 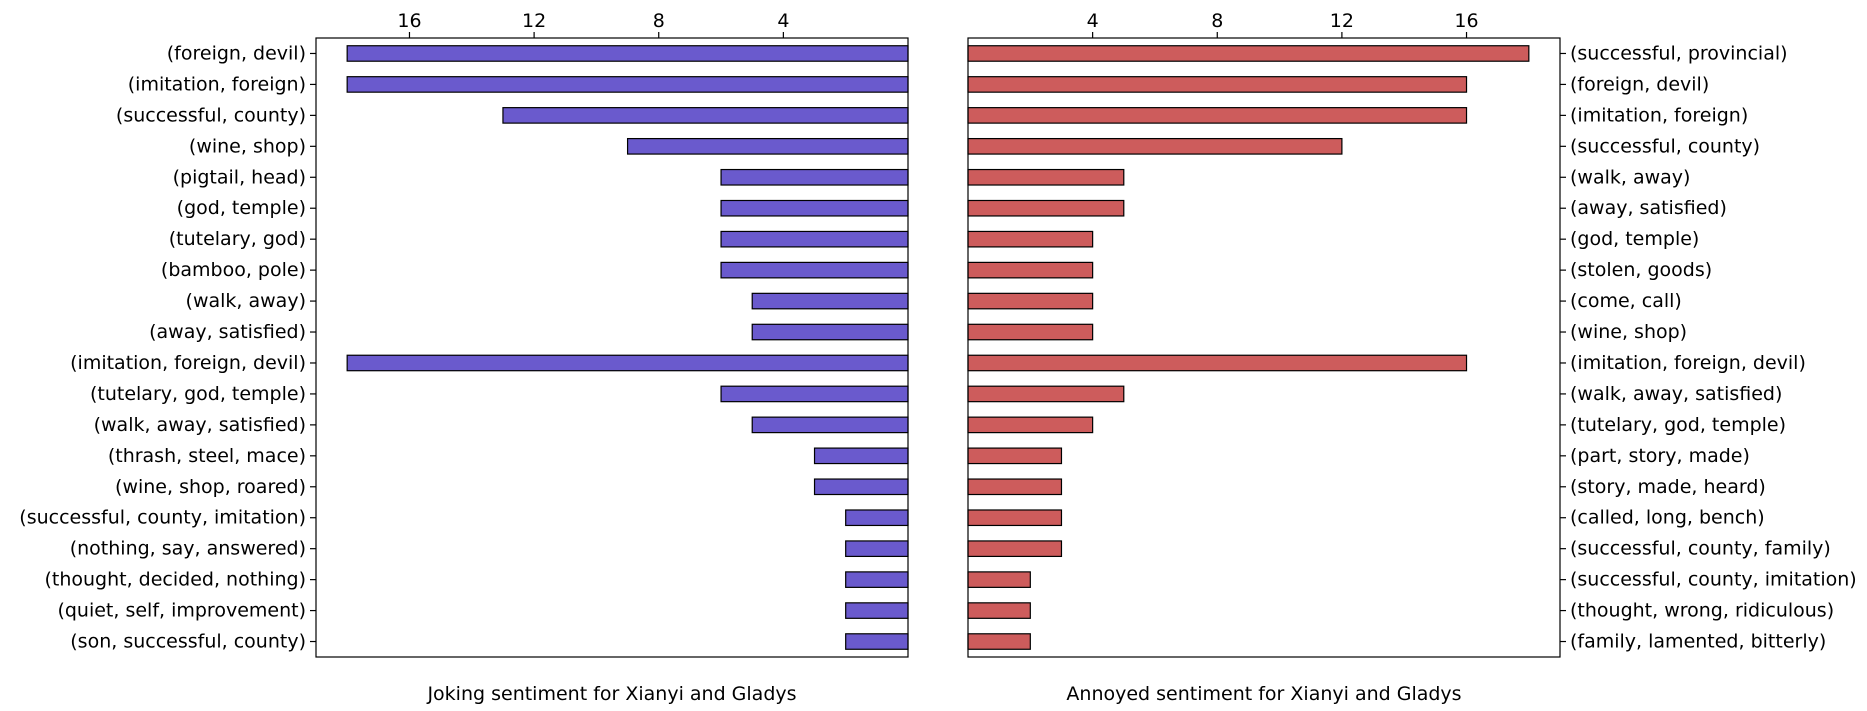 I want to click on joking-category-label: (wine, shop), so click(x=247, y=146).